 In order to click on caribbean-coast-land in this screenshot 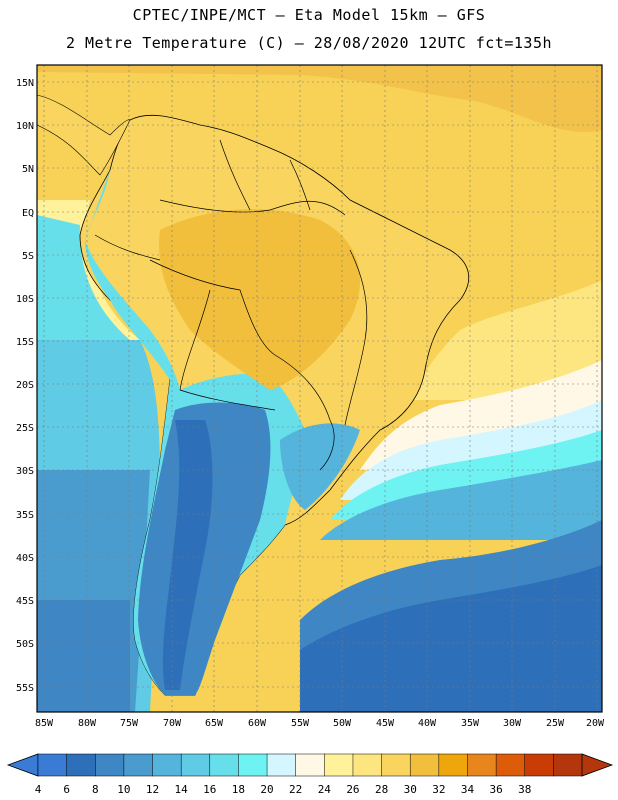, I will do `click(84, 135)`.